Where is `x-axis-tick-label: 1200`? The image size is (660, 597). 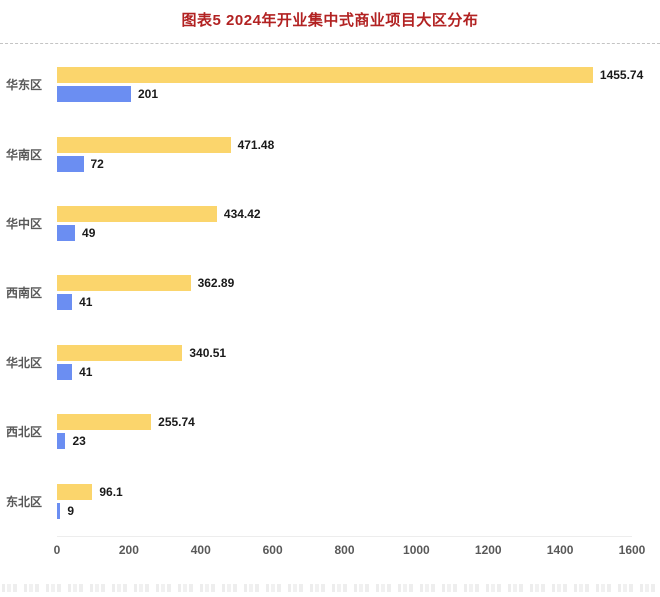
x-axis-tick-label: 1200 is located at coordinates (488, 550).